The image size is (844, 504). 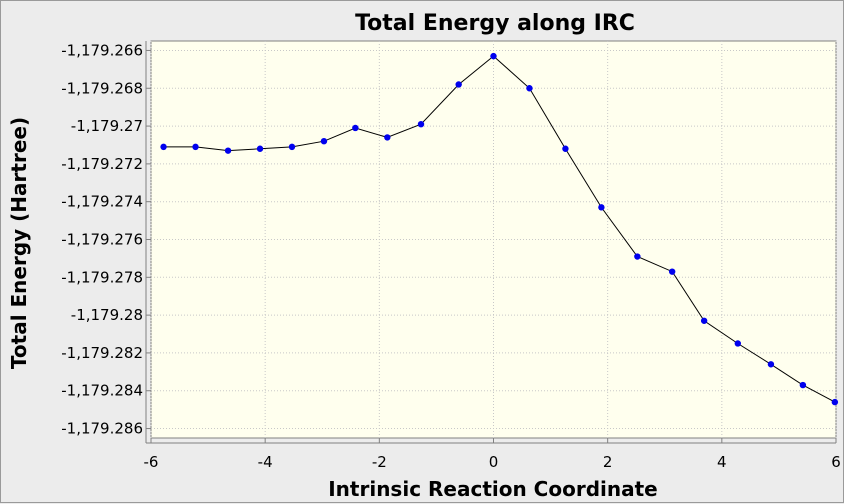 What do you see at coordinates (19, 243) in the screenshot?
I see `y-axis-label: Total Energy (Hartree)` at bounding box center [19, 243].